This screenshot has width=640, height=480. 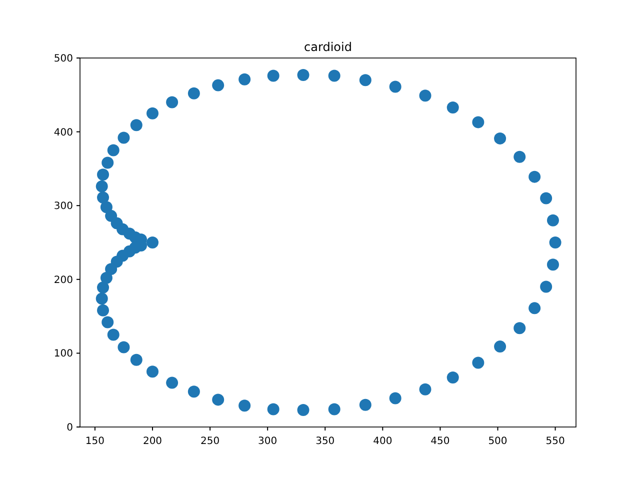 I want to click on y-tick-label: 300, so click(x=63, y=206).